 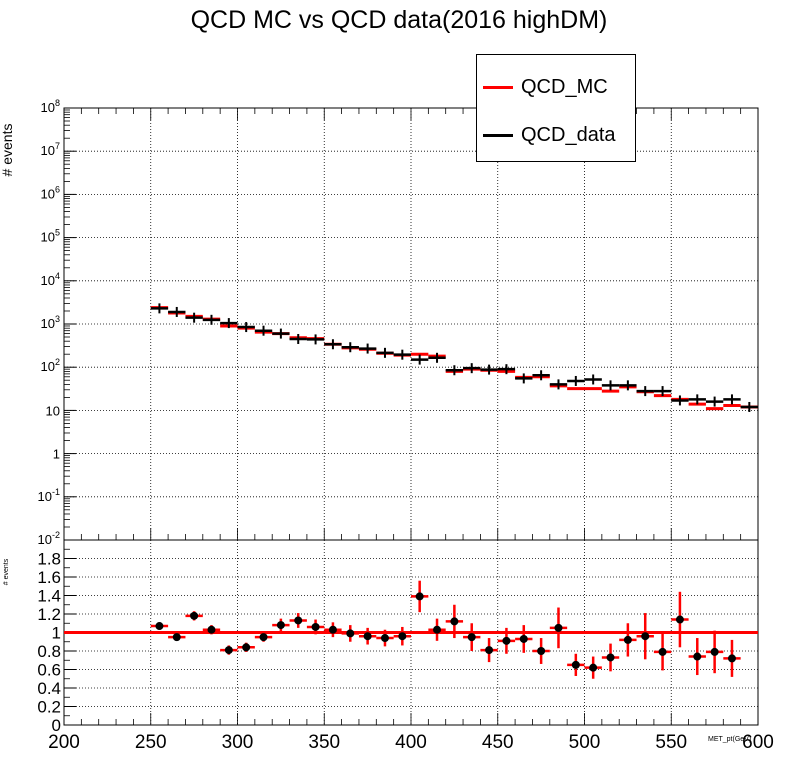 What do you see at coordinates (324, 742) in the screenshot?
I see `ratio-xtick-label: 350` at bounding box center [324, 742].